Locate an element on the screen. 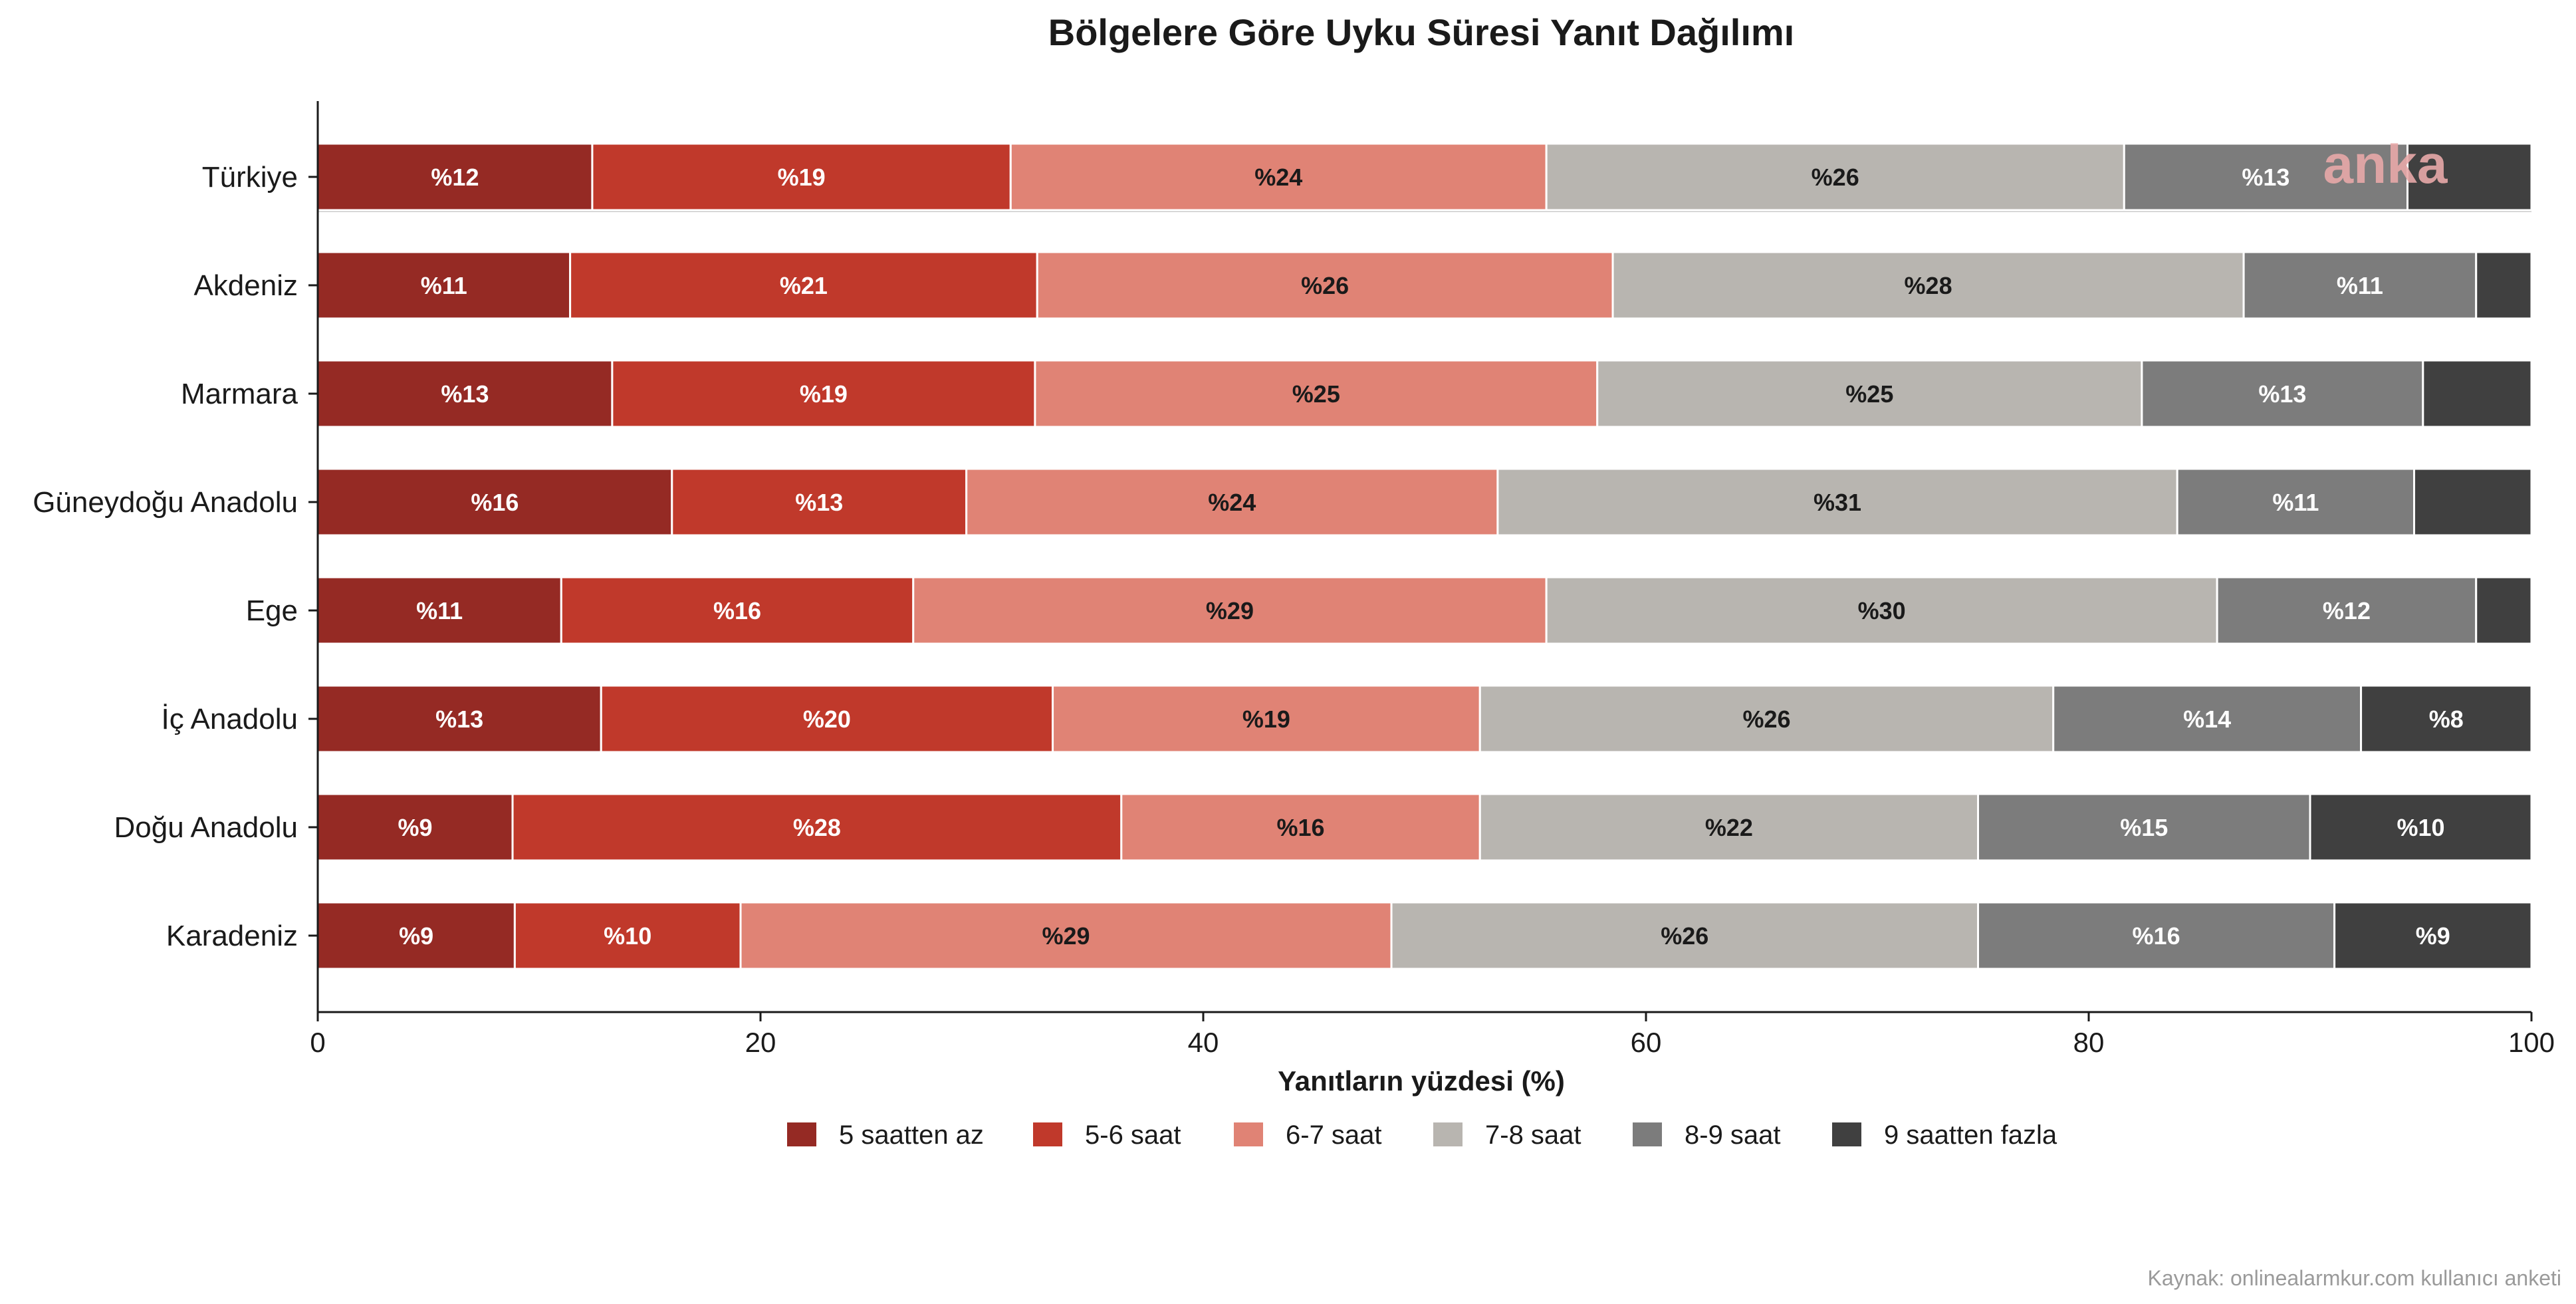 The image size is (2576, 1304). y-tick-label: Türkiye is located at coordinates (250, 177).